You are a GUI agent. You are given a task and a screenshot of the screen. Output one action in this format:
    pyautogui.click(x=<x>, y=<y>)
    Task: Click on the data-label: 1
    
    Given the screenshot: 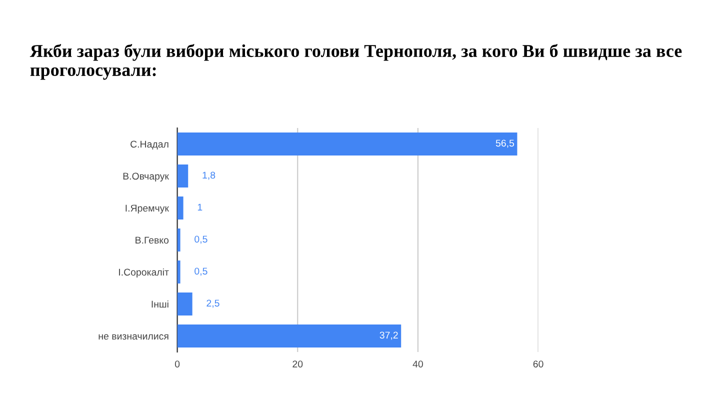 What is the action you would take?
    pyautogui.click(x=200, y=207)
    